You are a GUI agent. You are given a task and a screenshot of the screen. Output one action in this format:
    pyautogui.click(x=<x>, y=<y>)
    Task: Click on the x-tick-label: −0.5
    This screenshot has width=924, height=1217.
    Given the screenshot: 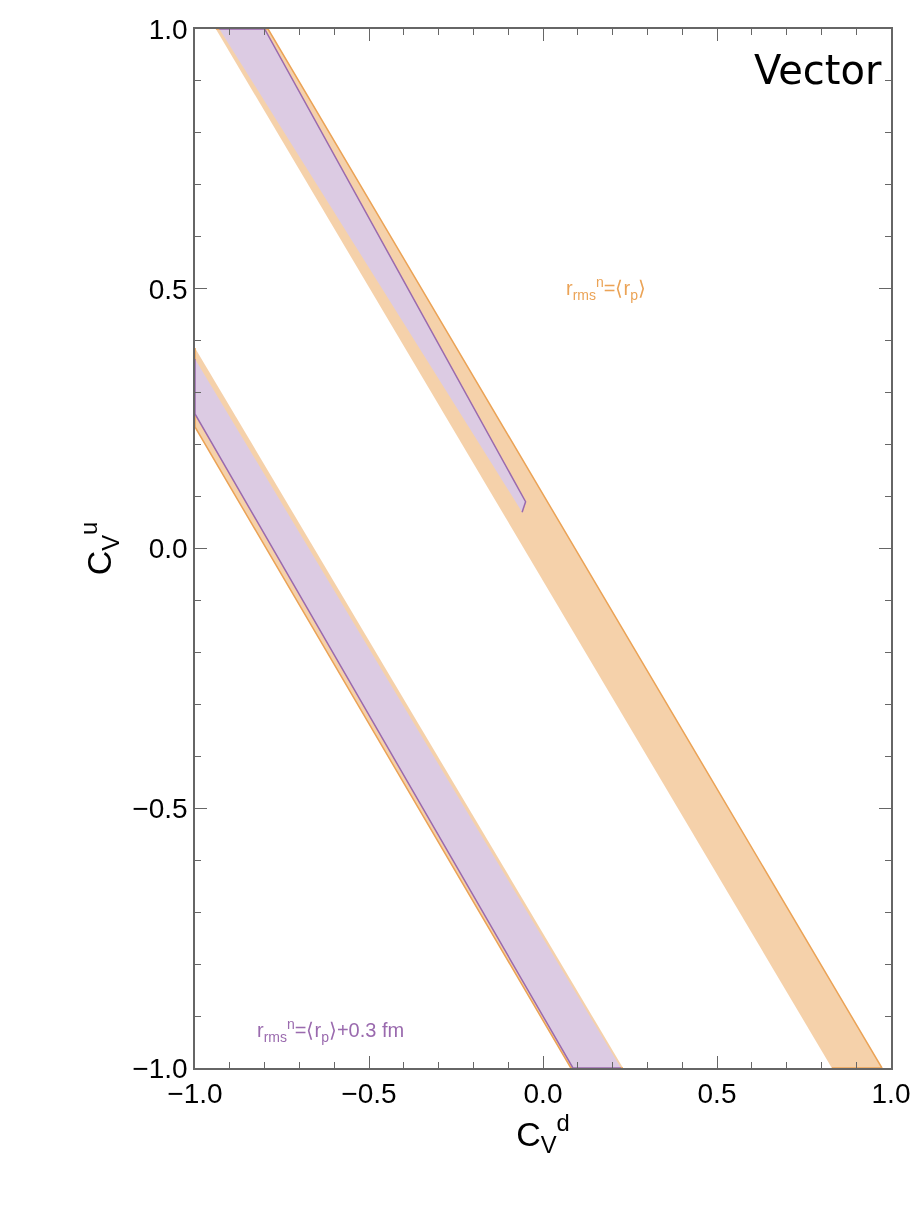 What is the action you would take?
    pyautogui.click(x=369, y=1094)
    